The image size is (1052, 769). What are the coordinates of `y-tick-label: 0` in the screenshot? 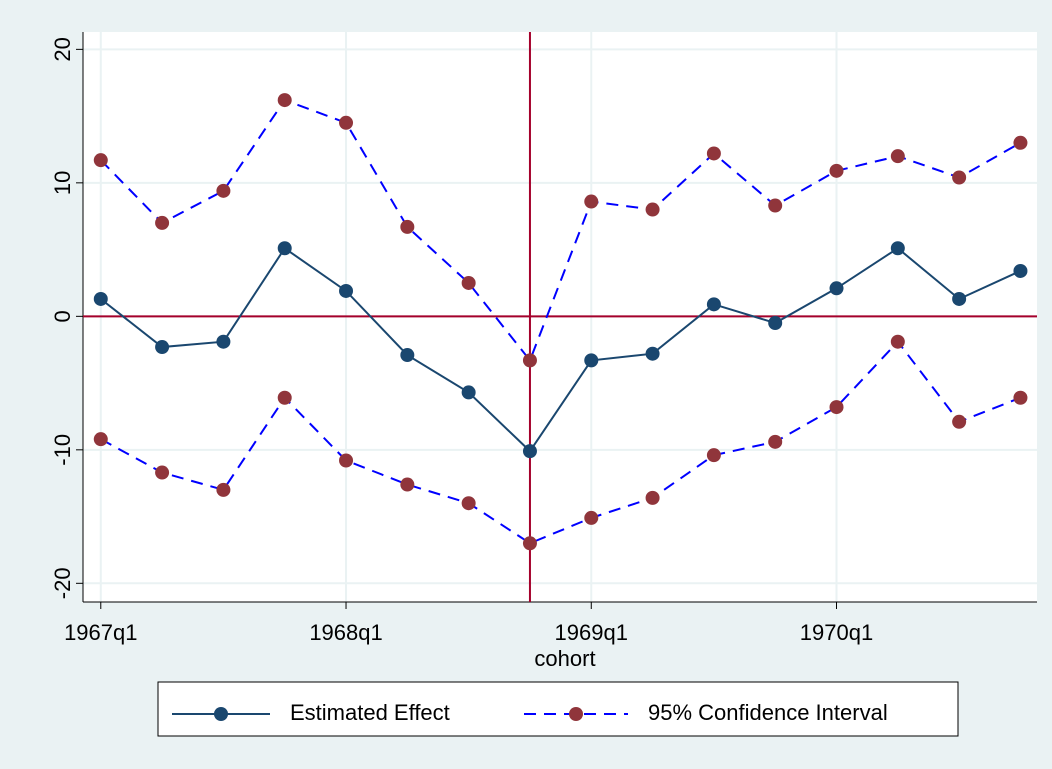 It's located at (62, 316).